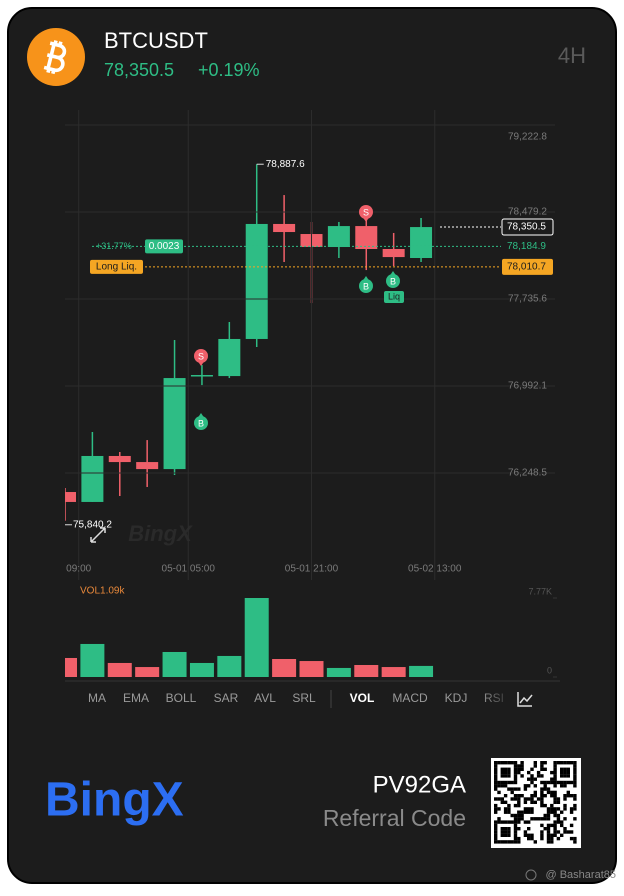 Image resolution: width=624 pixels, height=896 pixels. What do you see at coordinates (410, 698) in the screenshot?
I see `sub-indicator-tab: MACD` at bounding box center [410, 698].